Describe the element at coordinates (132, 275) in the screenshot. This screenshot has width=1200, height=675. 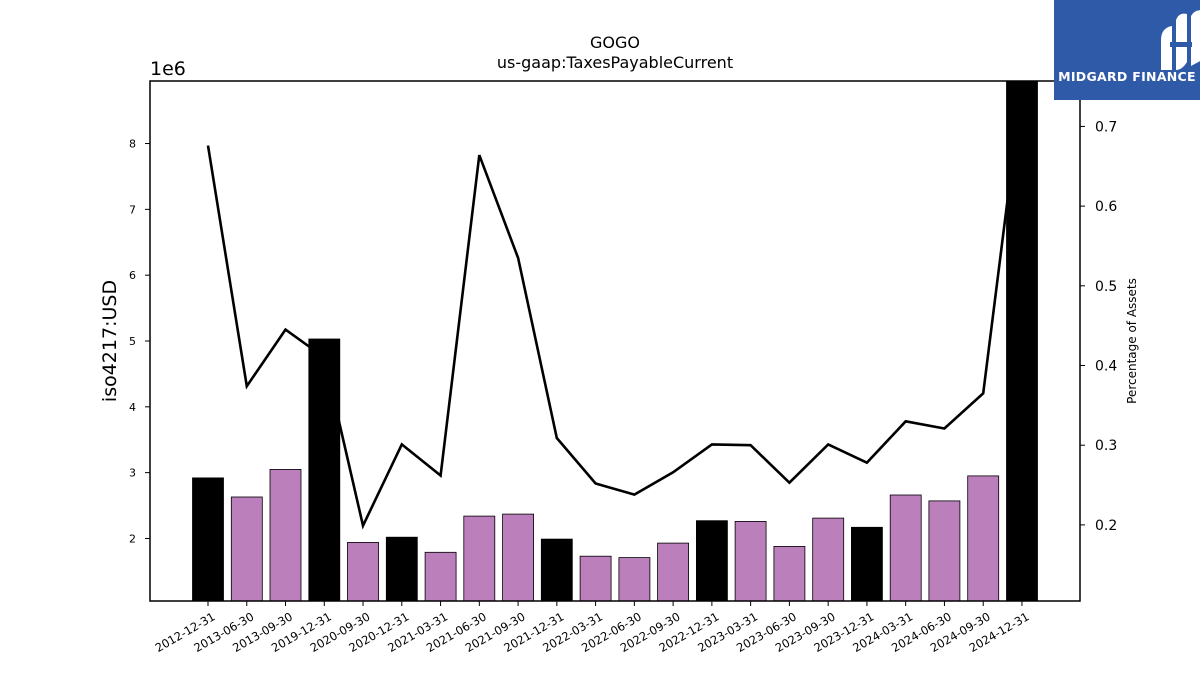
I see `y-tick-label: 6` at that location.